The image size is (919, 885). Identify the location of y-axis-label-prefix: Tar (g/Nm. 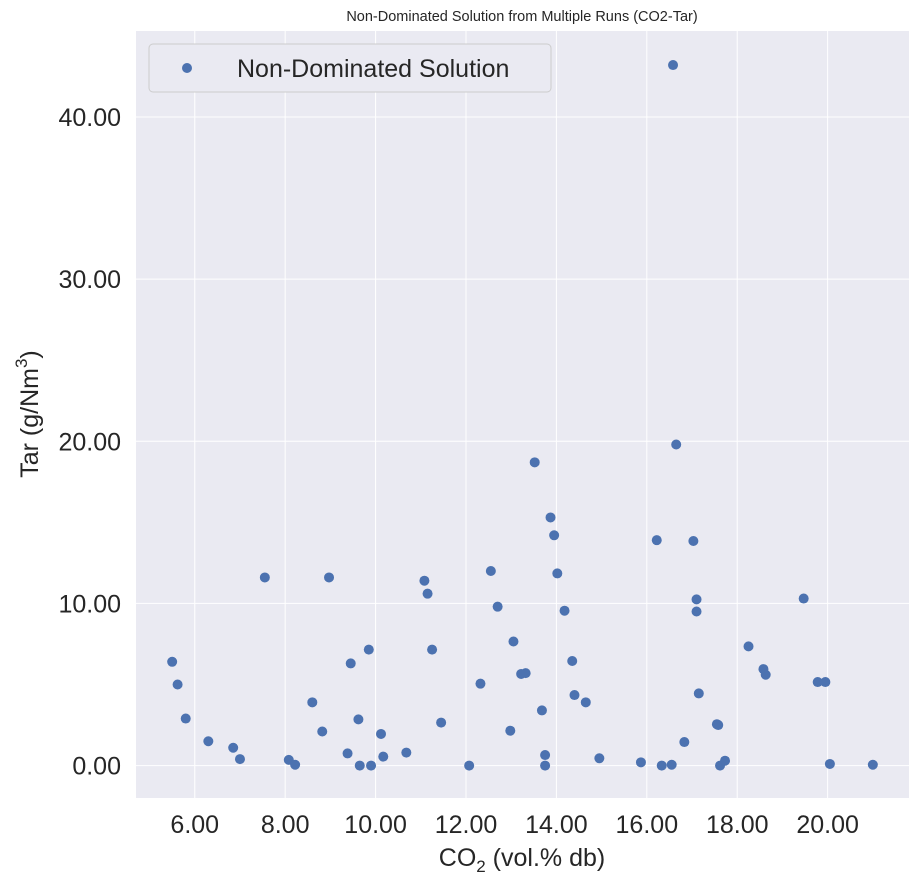
(30, 423).